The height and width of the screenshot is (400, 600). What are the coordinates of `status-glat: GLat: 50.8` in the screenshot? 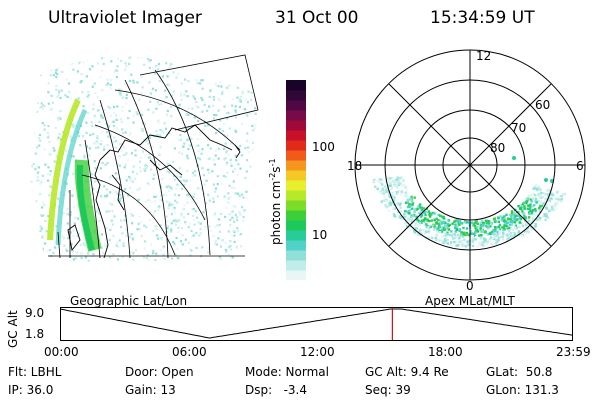 It's located at (519, 372).